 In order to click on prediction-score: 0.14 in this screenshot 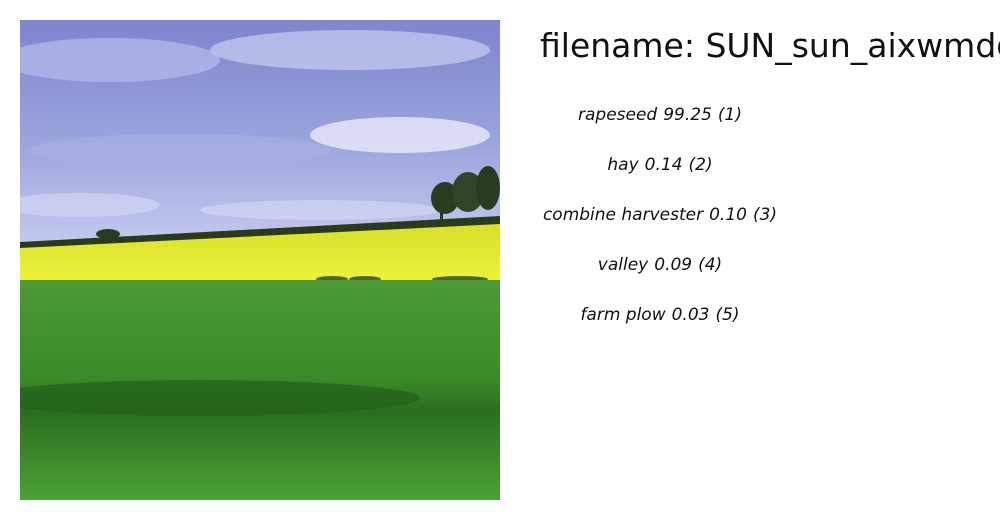, I will do `click(663, 165)`.